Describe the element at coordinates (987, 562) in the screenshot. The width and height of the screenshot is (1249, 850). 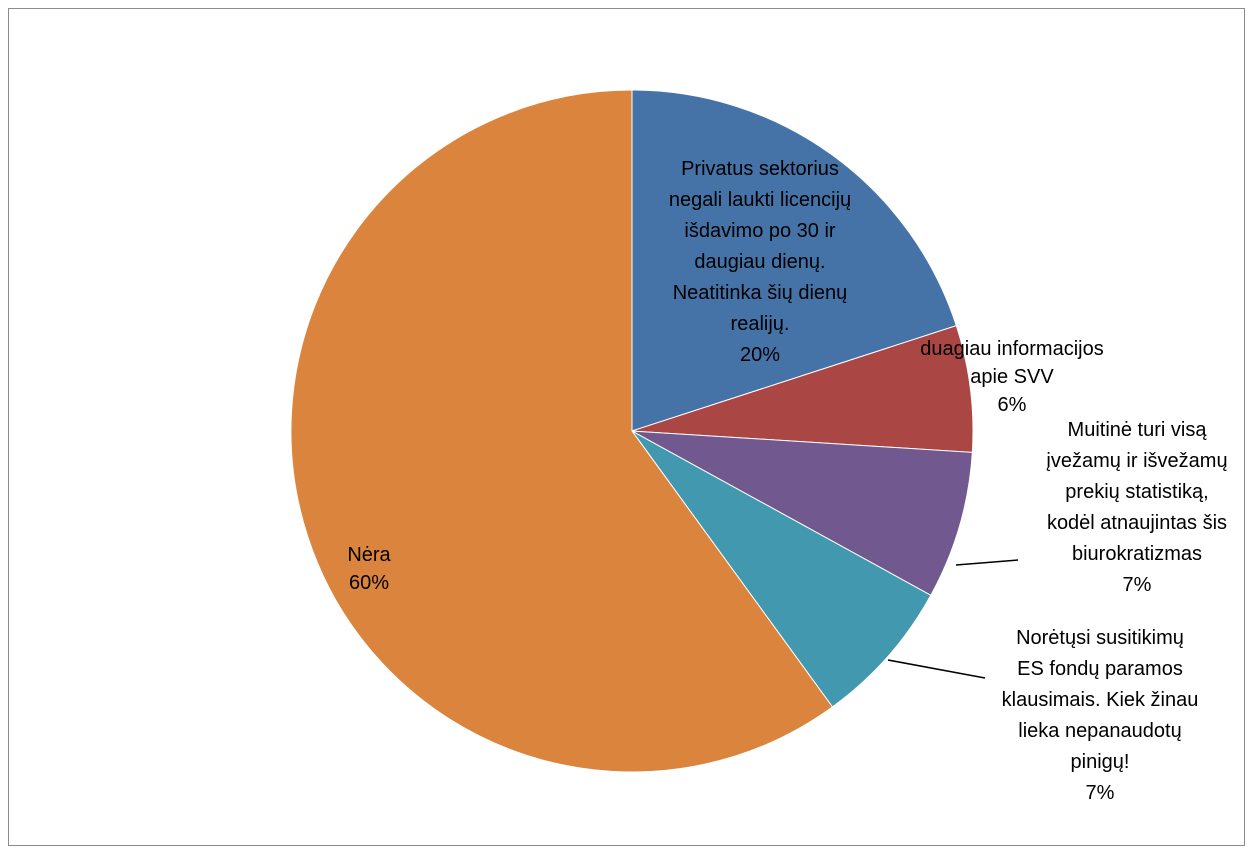
I see `slice-muitine-leader-line` at that location.